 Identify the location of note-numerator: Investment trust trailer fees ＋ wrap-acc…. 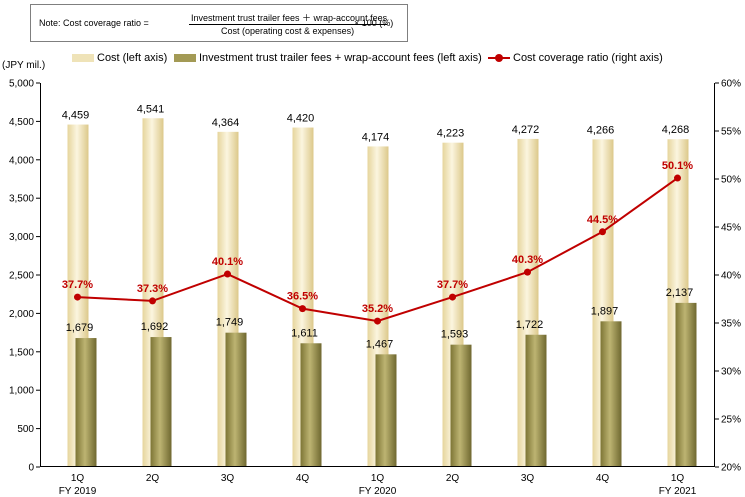
(289, 18).